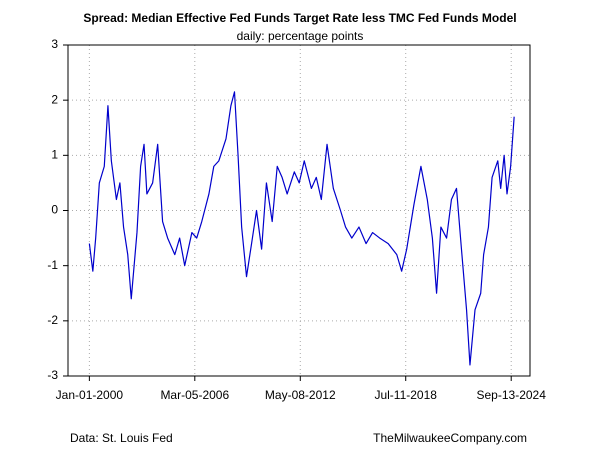 The width and height of the screenshot is (600, 450). What do you see at coordinates (54, 155) in the screenshot?
I see `y-tick-label: 1` at bounding box center [54, 155].